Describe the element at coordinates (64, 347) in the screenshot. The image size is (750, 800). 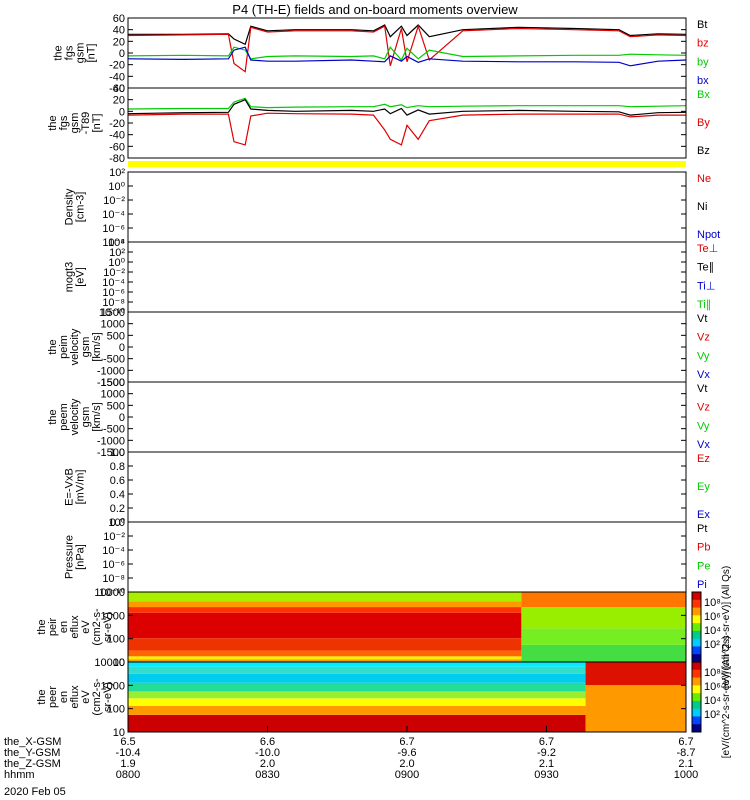
I see `y-axis-label: peim` at that location.